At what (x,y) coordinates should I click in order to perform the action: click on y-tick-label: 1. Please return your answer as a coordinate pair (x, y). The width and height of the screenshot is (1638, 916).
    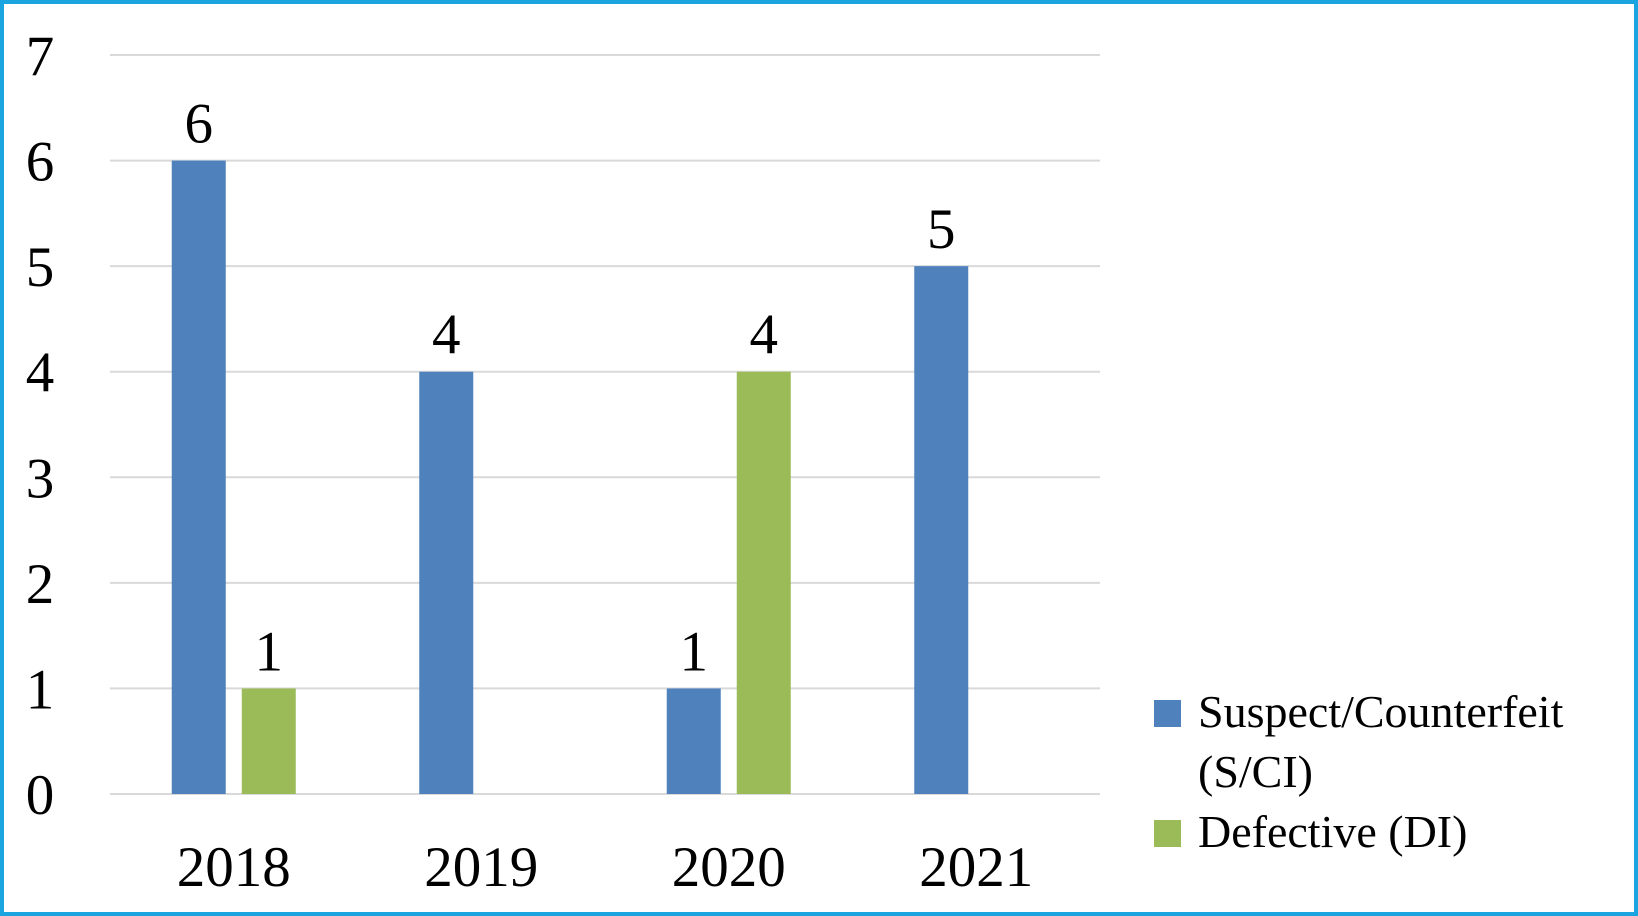
    Looking at the image, I should click on (40, 689).